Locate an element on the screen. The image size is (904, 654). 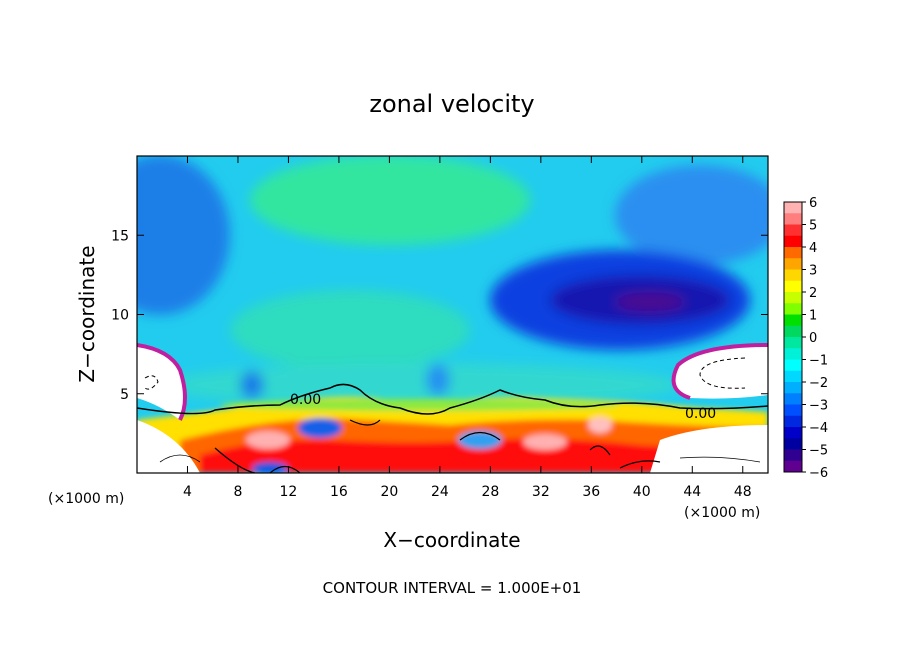
x-tick-label: 40 is located at coordinates (642, 492).